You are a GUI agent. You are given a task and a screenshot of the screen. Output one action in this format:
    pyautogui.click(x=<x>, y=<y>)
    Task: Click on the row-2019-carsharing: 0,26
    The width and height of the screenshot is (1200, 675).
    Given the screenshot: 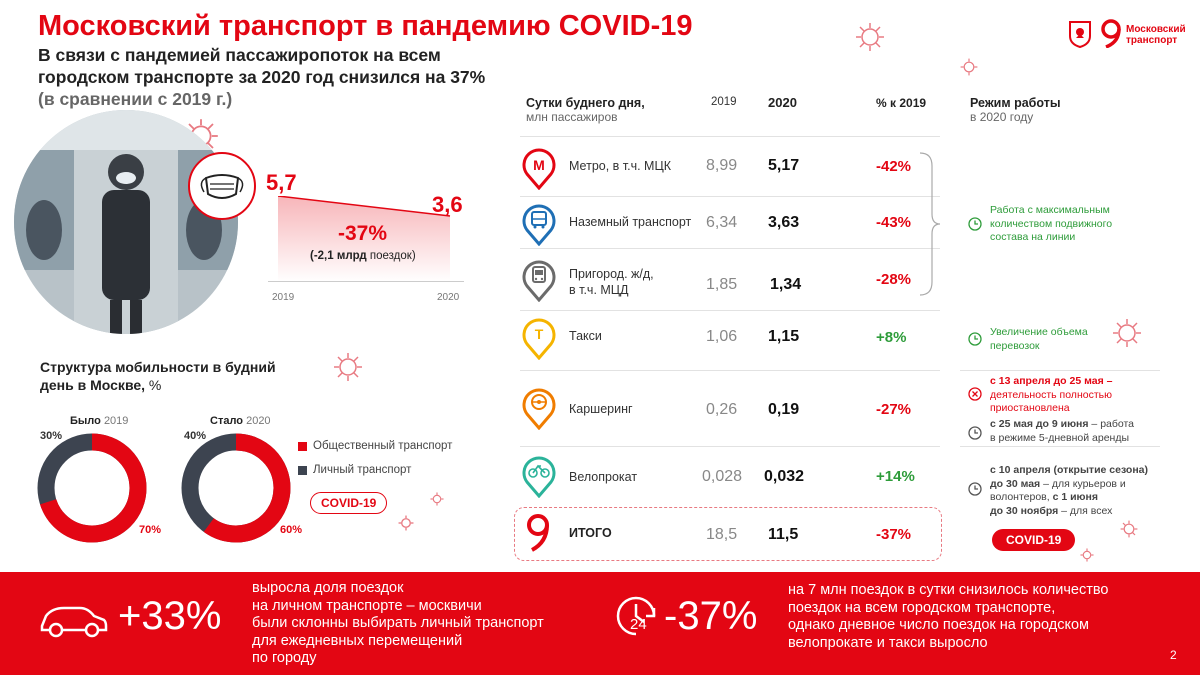 What is the action you would take?
    pyautogui.click(x=722, y=409)
    